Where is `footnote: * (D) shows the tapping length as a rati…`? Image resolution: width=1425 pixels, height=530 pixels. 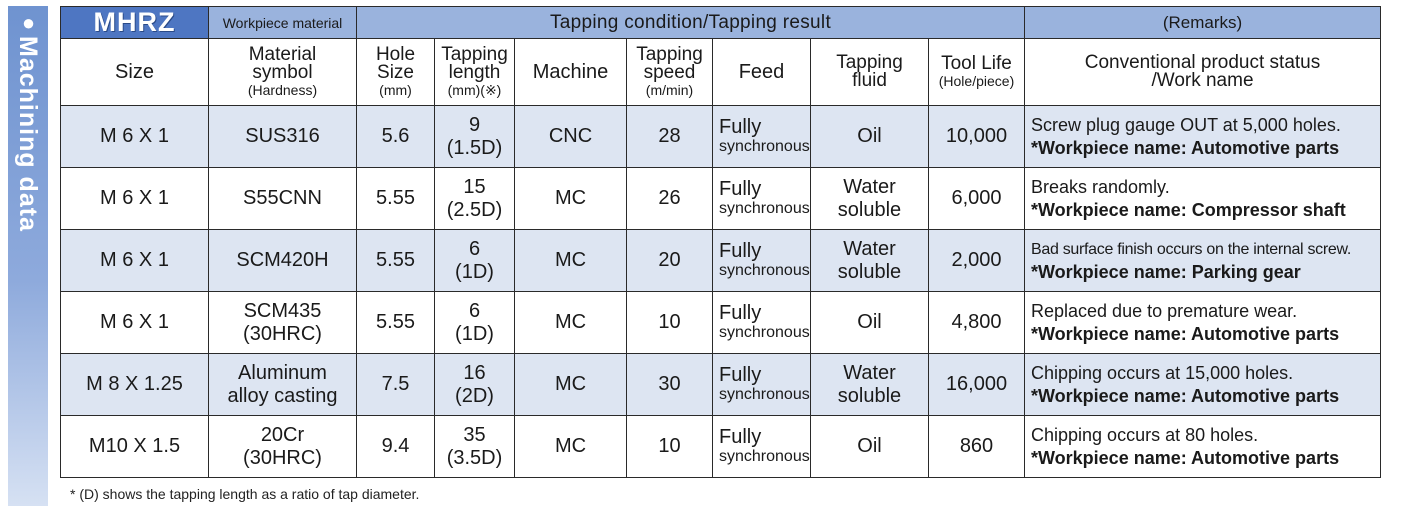
footnote: * (D) shows the tapping length as a rati… is located at coordinates (245, 494).